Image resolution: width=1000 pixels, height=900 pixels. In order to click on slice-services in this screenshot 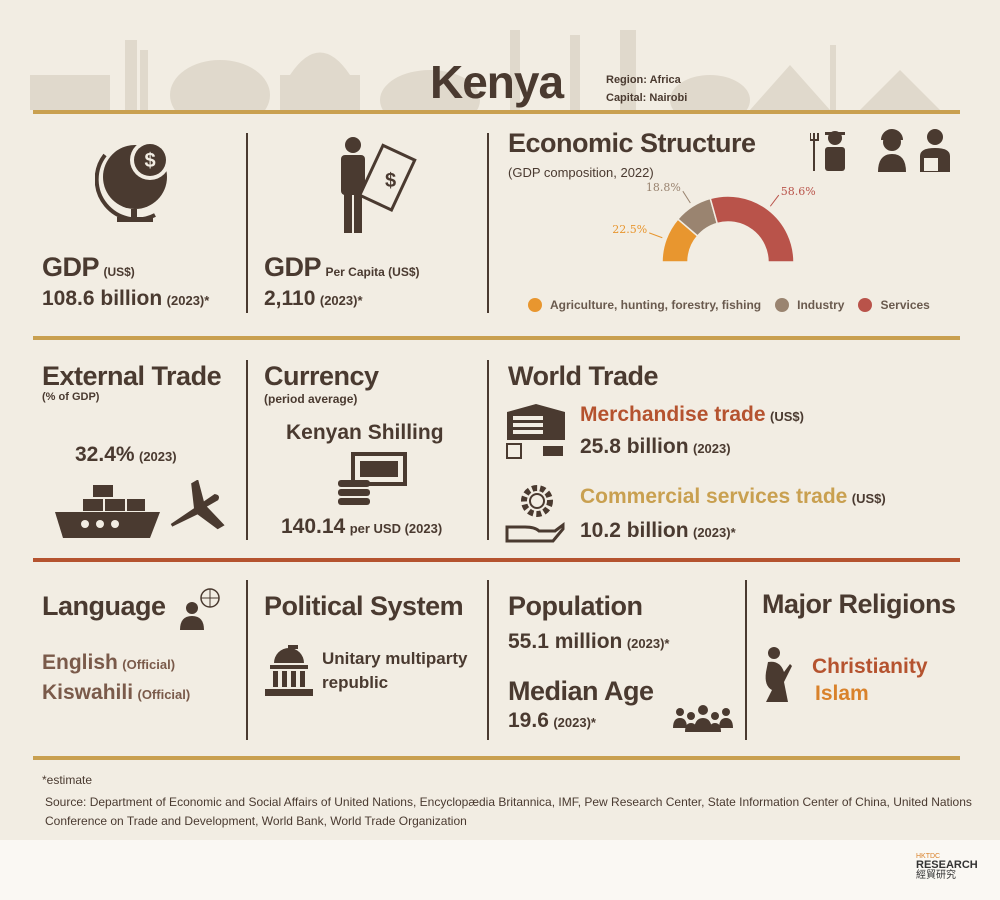, I will do `click(752, 229)`.